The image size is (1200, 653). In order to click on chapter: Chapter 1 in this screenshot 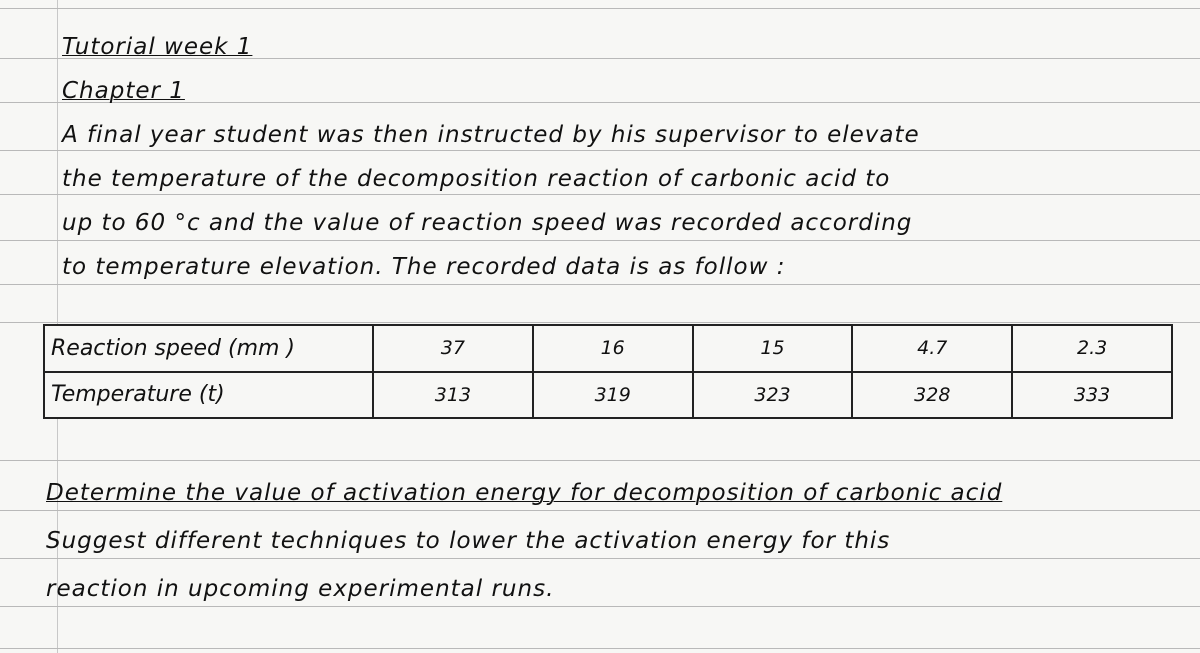, I will do `click(123, 91)`.